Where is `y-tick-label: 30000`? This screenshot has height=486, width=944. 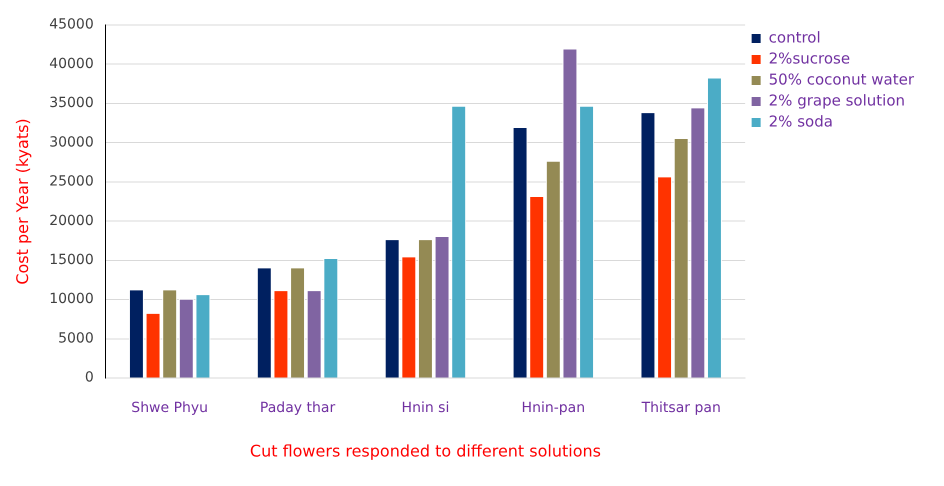 y-tick-label: 30000 is located at coordinates (71, 142).